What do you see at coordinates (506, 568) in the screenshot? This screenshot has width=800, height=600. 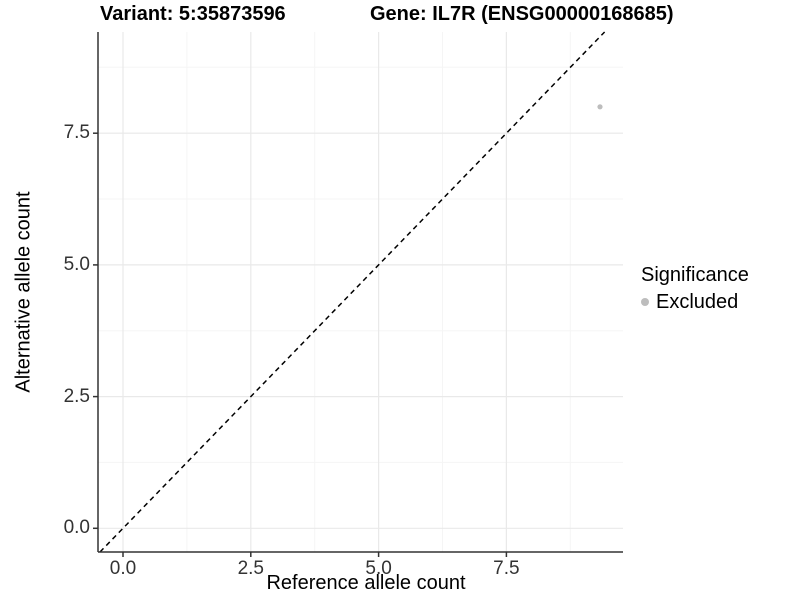 I see `x-tick-label: 7.5` at bounding box center [506, 568].